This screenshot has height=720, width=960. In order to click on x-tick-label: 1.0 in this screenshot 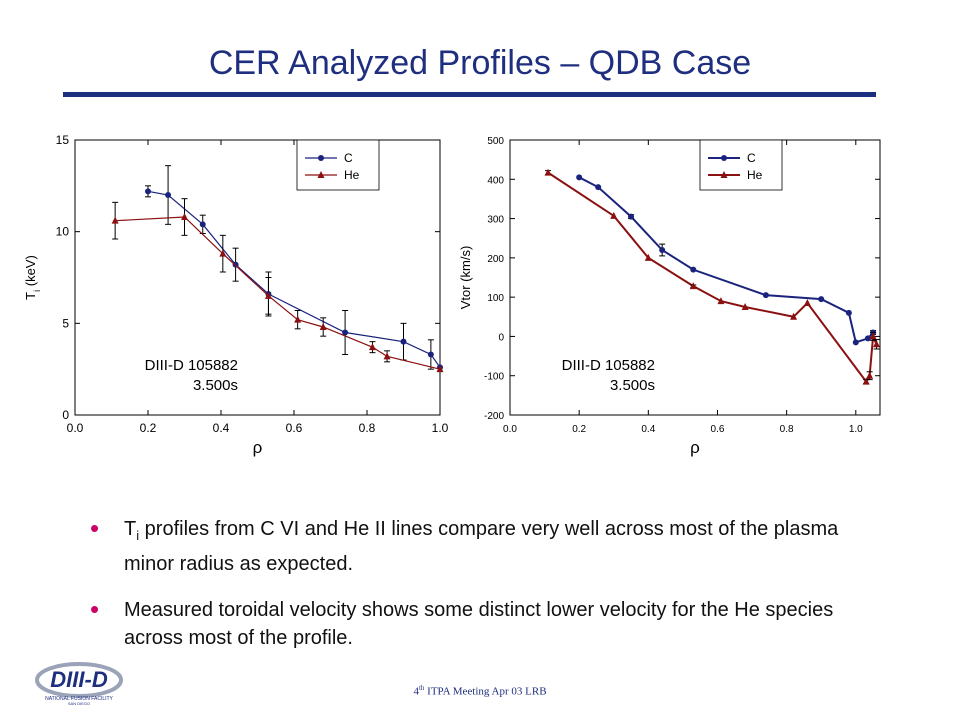, I will do `click(440, 428)`.